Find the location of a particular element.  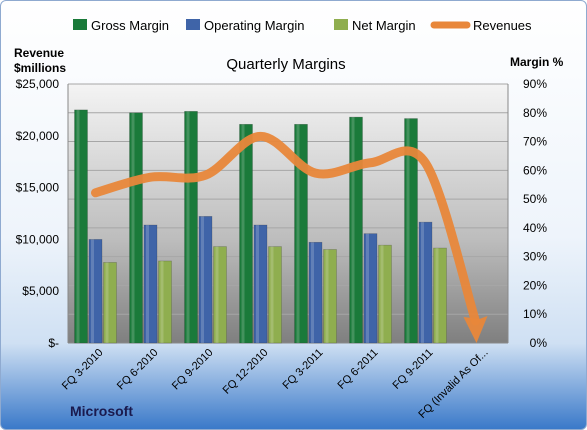

y-right-tick-label: 90% is located at coordinates (535, 84).